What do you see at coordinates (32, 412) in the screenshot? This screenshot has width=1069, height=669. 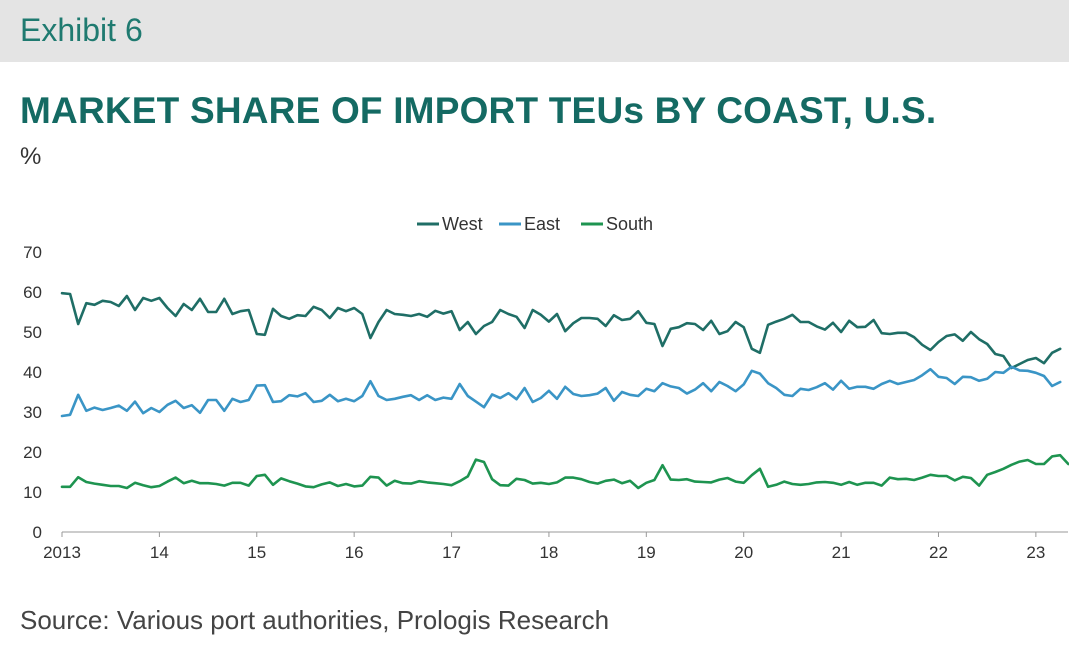 I see `y-tick-label: 30` at bounding box center [32, 412].